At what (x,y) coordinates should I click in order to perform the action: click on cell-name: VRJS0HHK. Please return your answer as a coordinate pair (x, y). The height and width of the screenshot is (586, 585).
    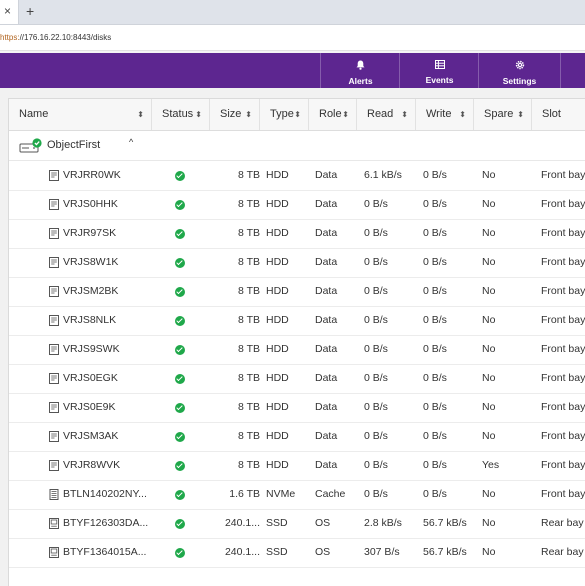
    Looking at the image, I should click on (90, 204).